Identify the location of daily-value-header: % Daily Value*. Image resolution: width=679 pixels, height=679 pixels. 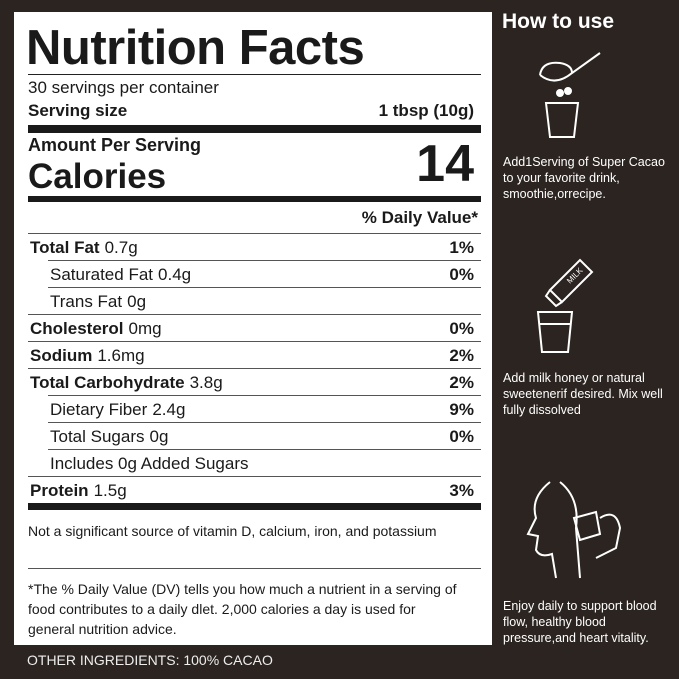
(419, 217).